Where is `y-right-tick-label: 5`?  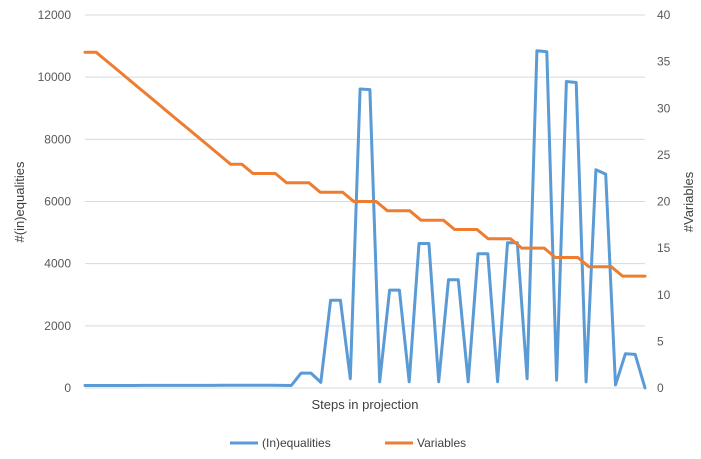
y-right-tick-label: 5 is located at coordinates (660, 341).